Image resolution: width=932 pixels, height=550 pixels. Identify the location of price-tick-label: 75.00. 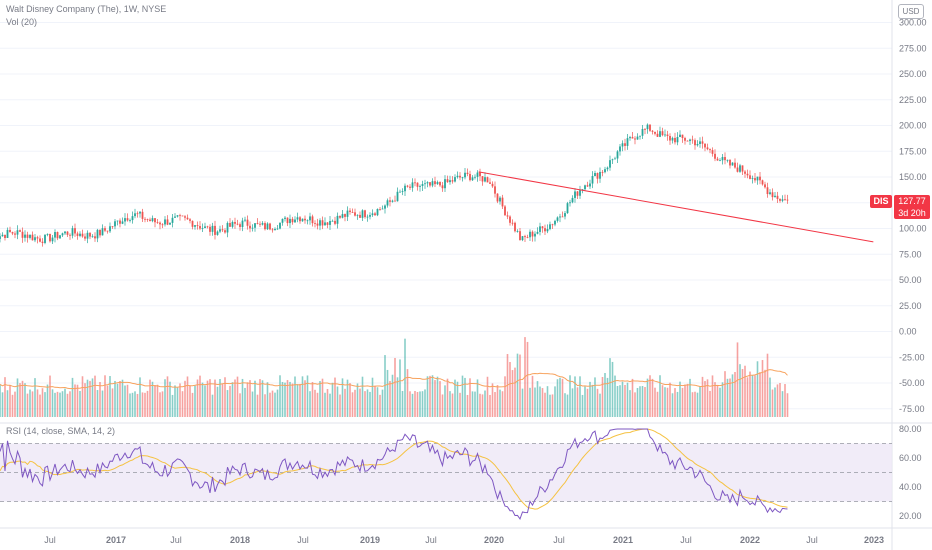
(910, 254).